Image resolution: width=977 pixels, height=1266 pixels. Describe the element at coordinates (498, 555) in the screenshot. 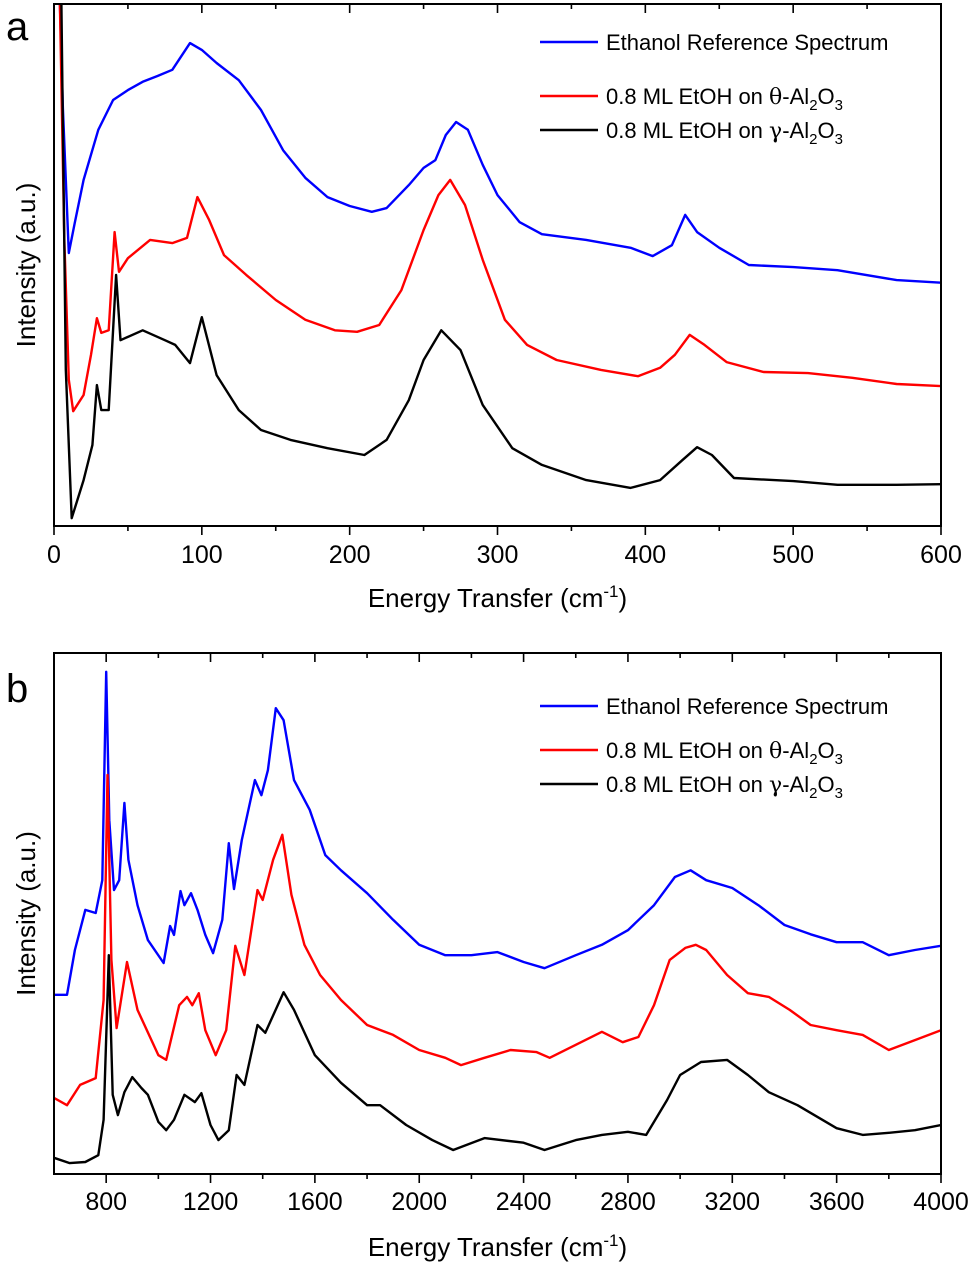

I see `x-tick-label: 300` at that location.